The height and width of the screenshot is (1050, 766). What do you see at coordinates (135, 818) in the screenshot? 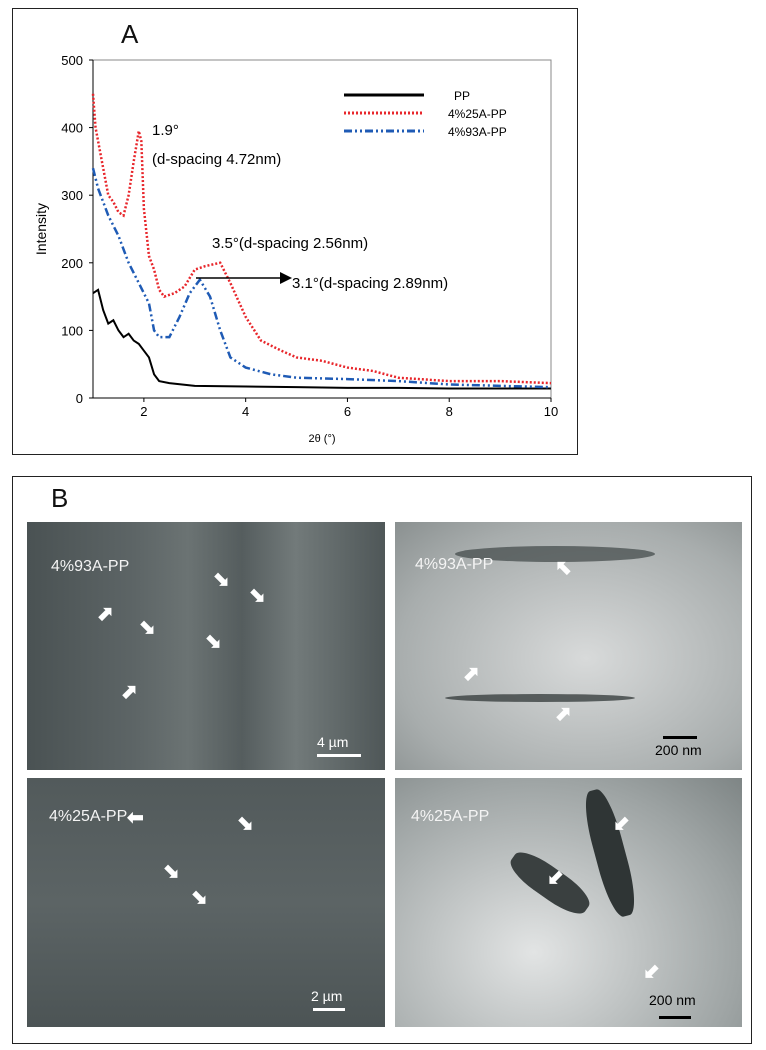
I see `arrow-icon: ⬅` at bounding box center [135, 818].